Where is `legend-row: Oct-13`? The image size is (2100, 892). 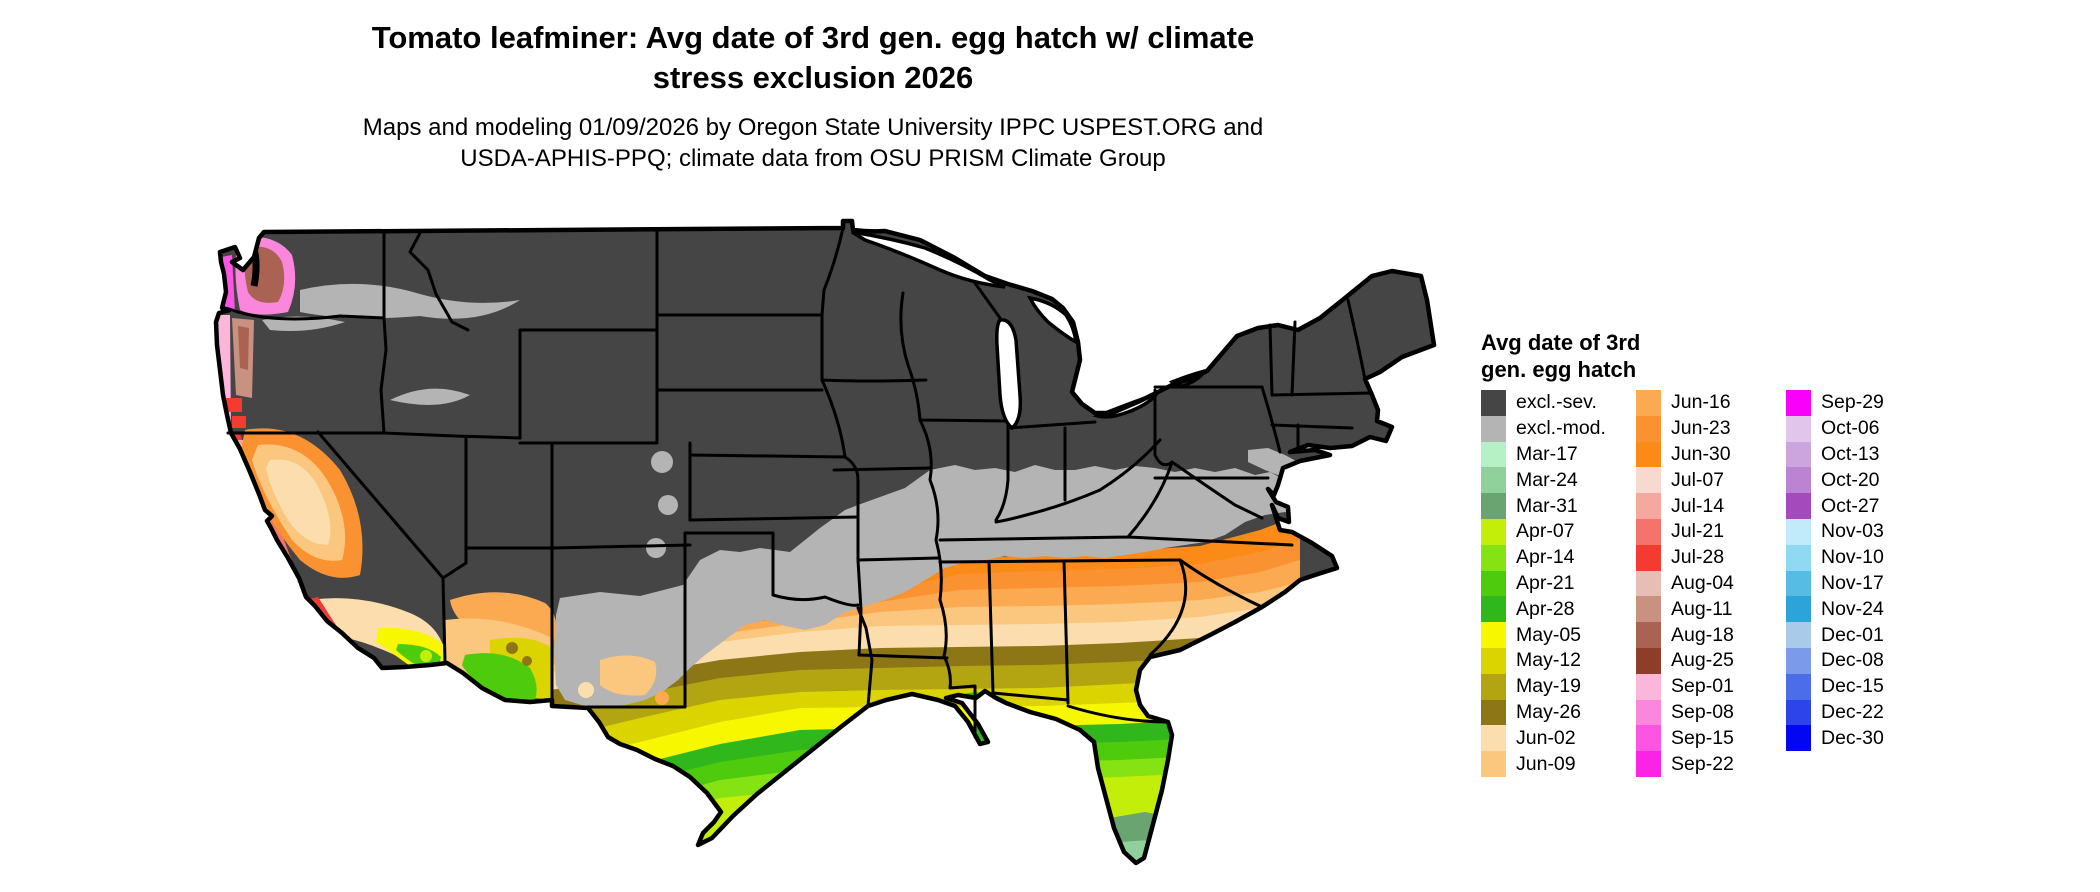 legend-row: Oct-13 is located at coordinates (1835, 454).